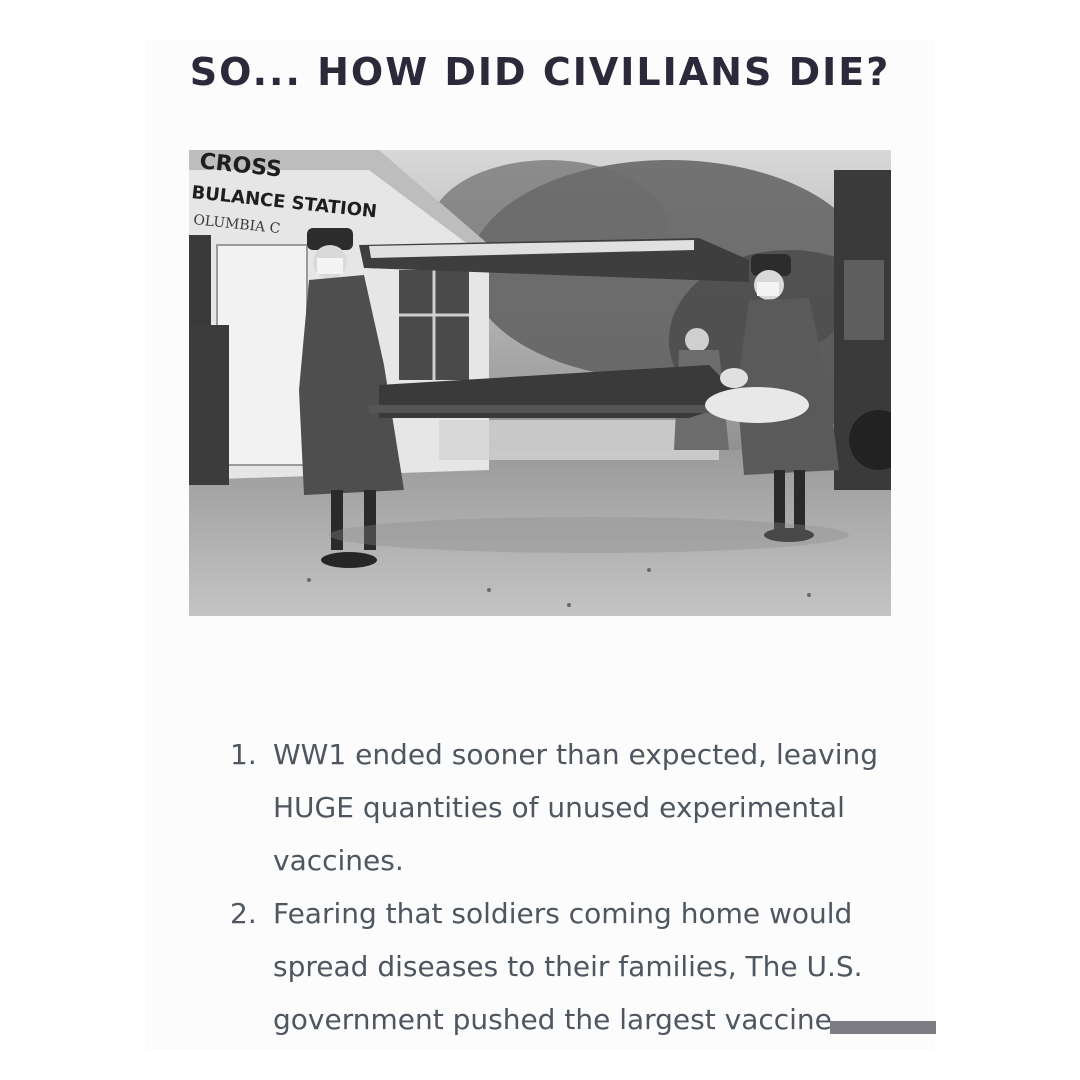 Image resolution: width=1080 pixels, height=1080 pixels. Describe the element at coordinates (243, 754) in the screenshot. I see `list-item-number: 1.` at that location.